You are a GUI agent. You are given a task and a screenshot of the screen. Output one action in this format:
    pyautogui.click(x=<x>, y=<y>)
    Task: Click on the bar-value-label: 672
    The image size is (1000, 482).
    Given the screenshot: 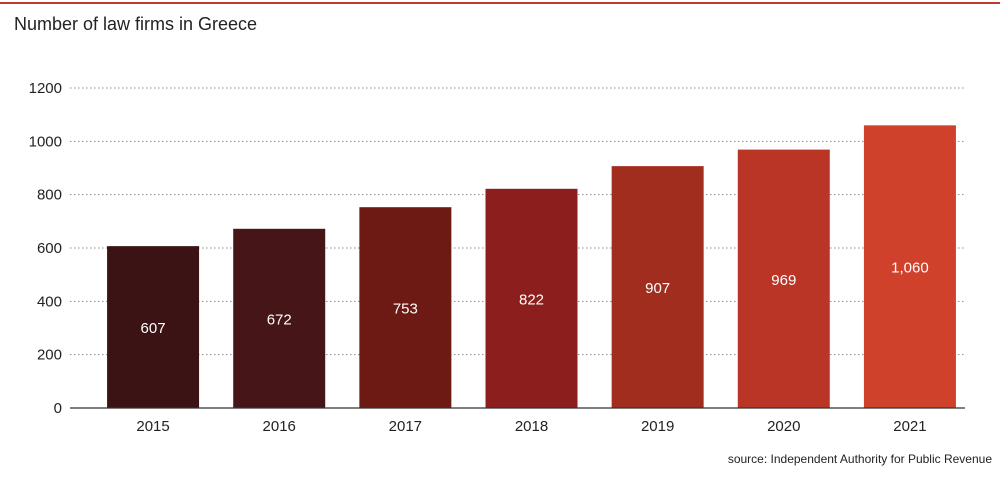 What is the action you would take?
    pyautogui.click(x=279, y=319)
    